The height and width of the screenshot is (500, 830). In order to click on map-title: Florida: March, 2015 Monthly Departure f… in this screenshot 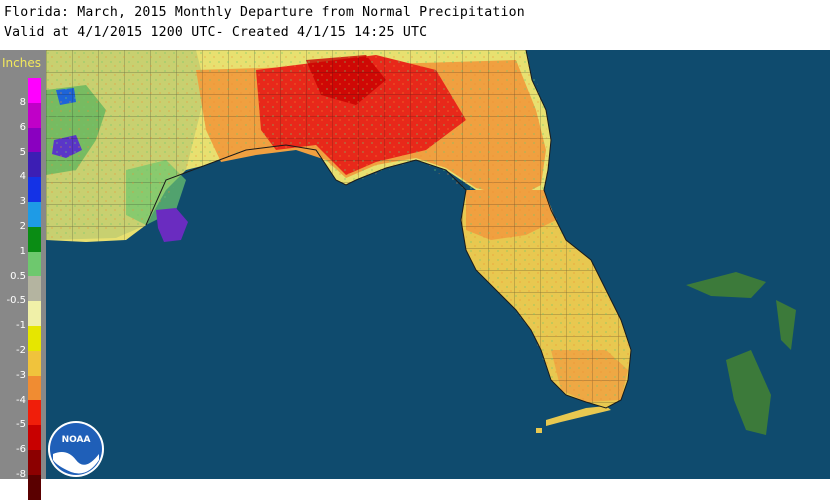, I will do `click(264, 12)`.